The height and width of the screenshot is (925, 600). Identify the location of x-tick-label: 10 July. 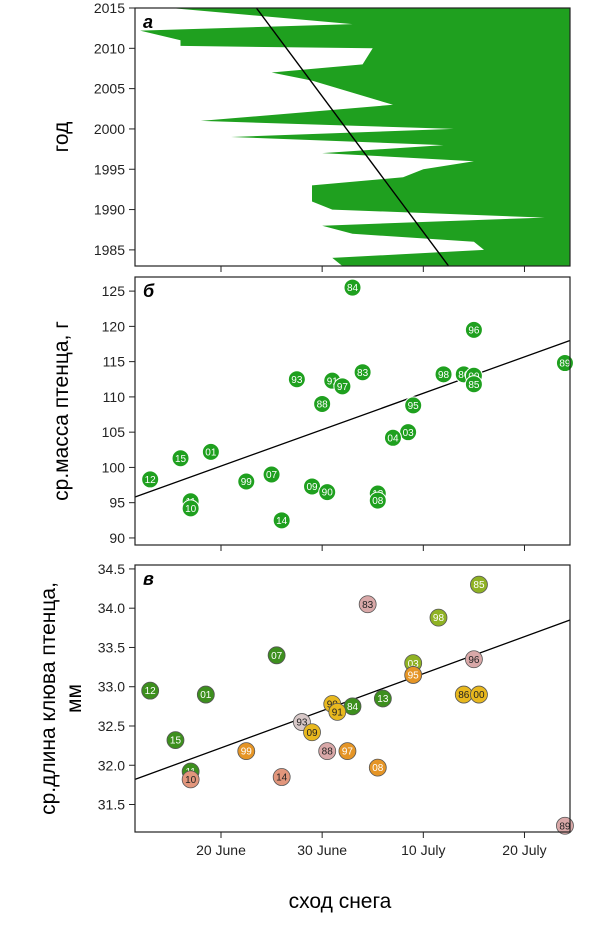
(423, 850).